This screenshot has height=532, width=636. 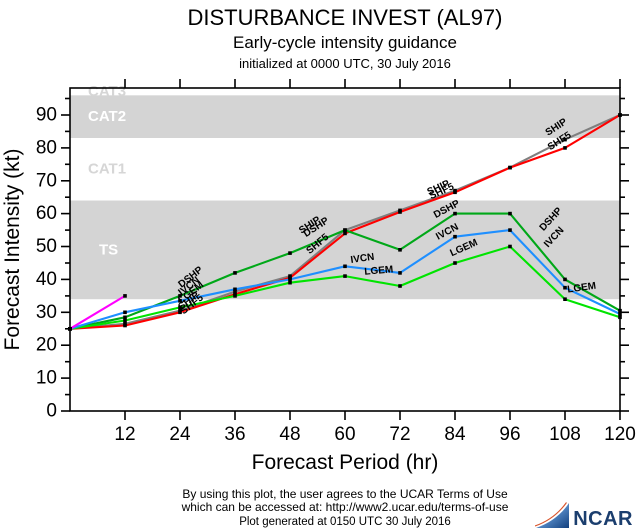 What do you see at coordinates (46, 378) in the screenshot?
I see `y-tick-label-10: 10` at bounding box center [46, 378].